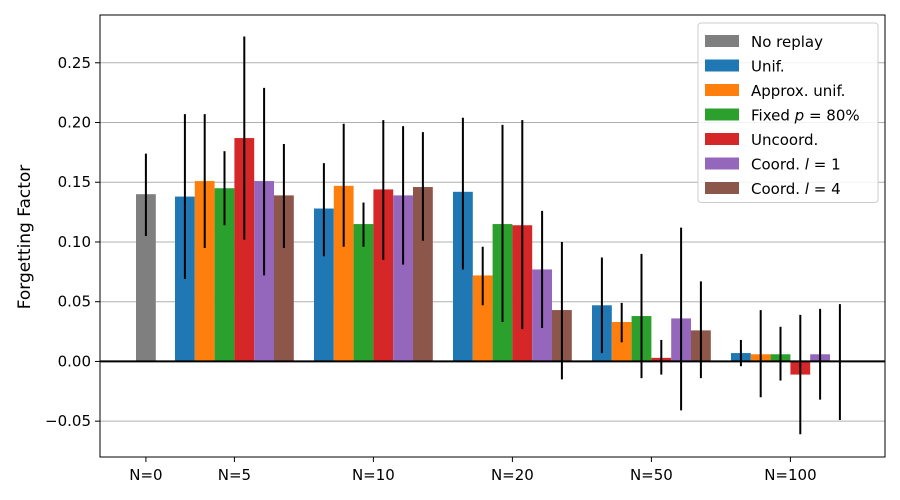  What do you see at coordinates (145, 475) in the screenshot?
I see `x-tick-label: N=0` at bounding box center [145, 475].